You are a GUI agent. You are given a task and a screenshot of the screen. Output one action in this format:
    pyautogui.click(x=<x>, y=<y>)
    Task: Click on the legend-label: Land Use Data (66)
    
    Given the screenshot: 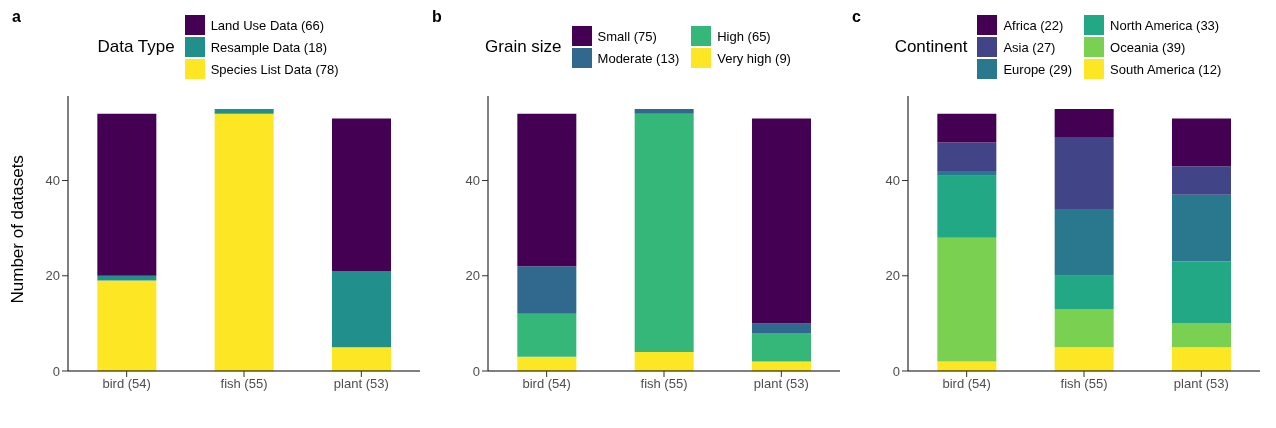 What is the action you would take?
    pyautogui.click(x=267, y=25)
    